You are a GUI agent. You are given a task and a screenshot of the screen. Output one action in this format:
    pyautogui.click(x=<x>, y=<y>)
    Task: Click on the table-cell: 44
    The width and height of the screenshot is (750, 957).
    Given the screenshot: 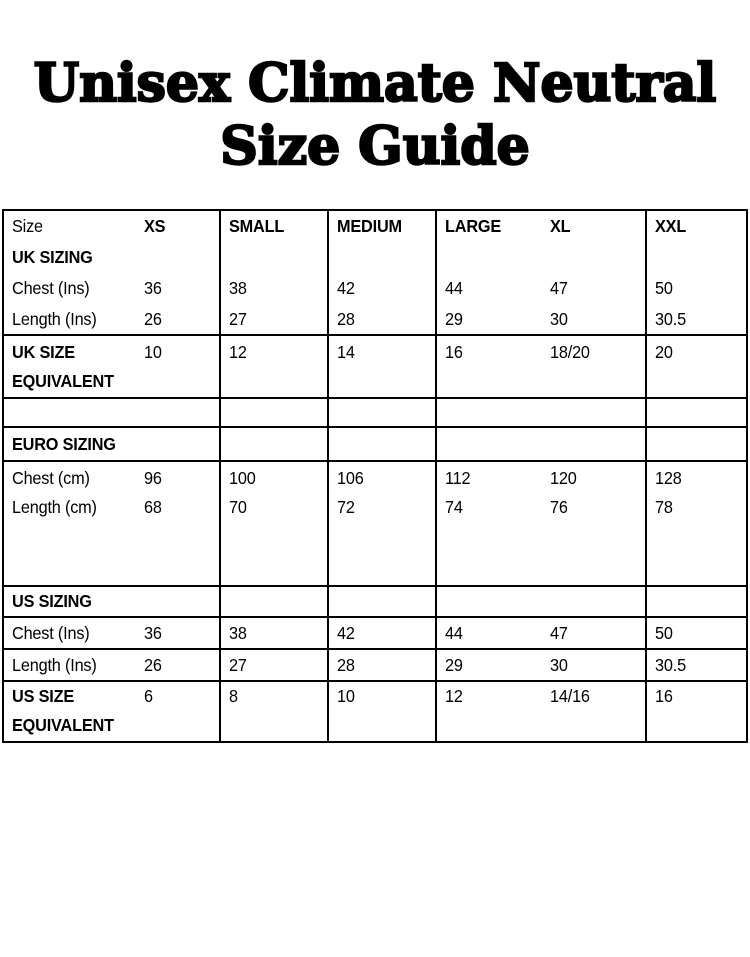 What is the action you would take?
    pyautogui.click(x=489, y=633)
    